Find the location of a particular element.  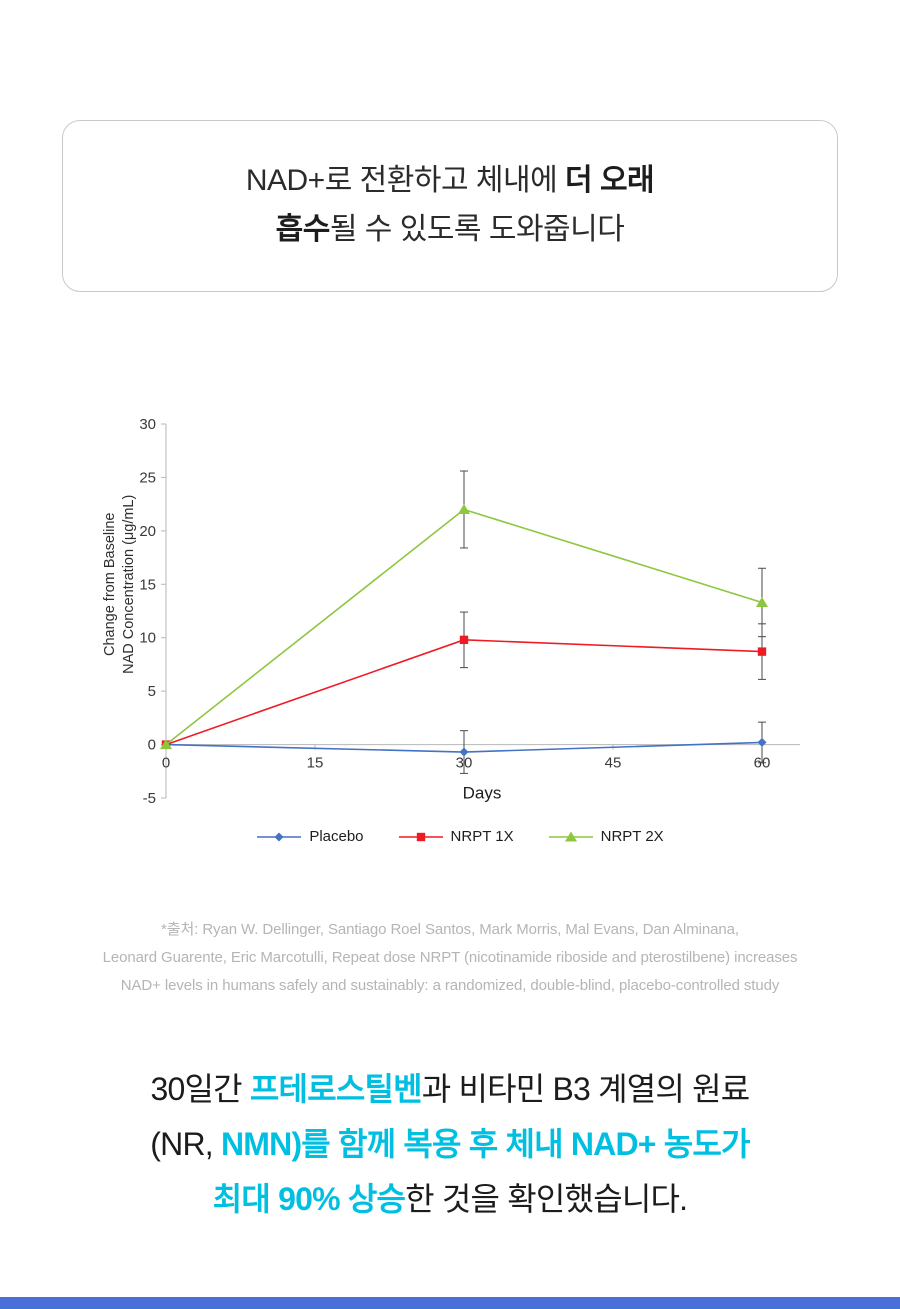

footer-l3-plain: 한 것을 확인했습니다. is located at coordinates (546, 1199).